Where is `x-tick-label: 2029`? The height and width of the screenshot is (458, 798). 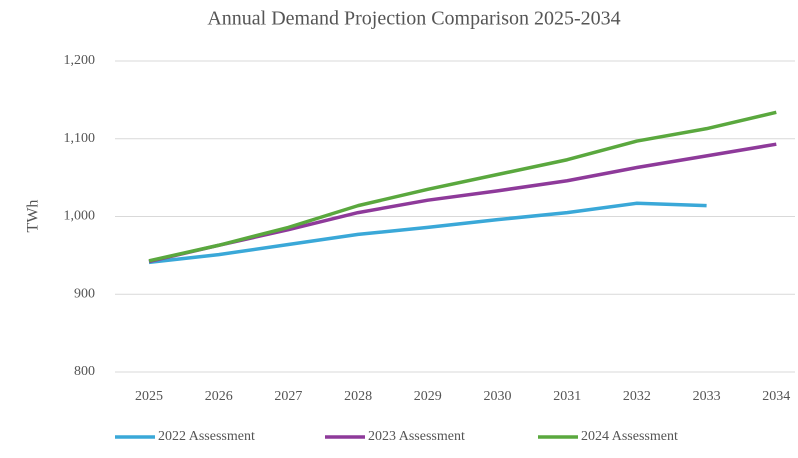 x-tick-label: 2029 is located at coordinates (428, 396).